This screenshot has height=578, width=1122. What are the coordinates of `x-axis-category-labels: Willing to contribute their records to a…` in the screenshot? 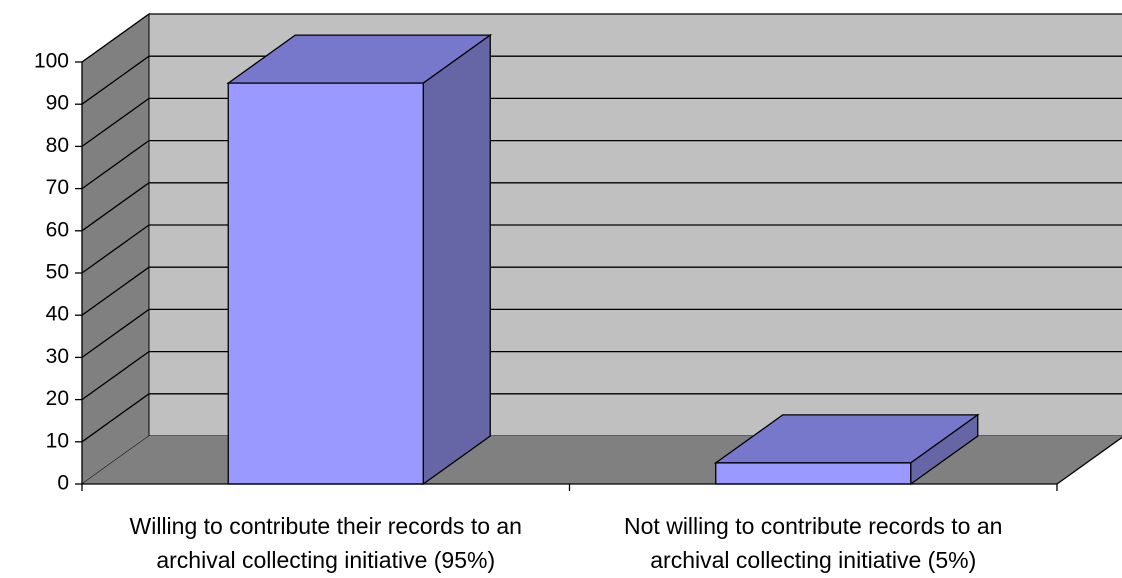 It's located at (566, 543).